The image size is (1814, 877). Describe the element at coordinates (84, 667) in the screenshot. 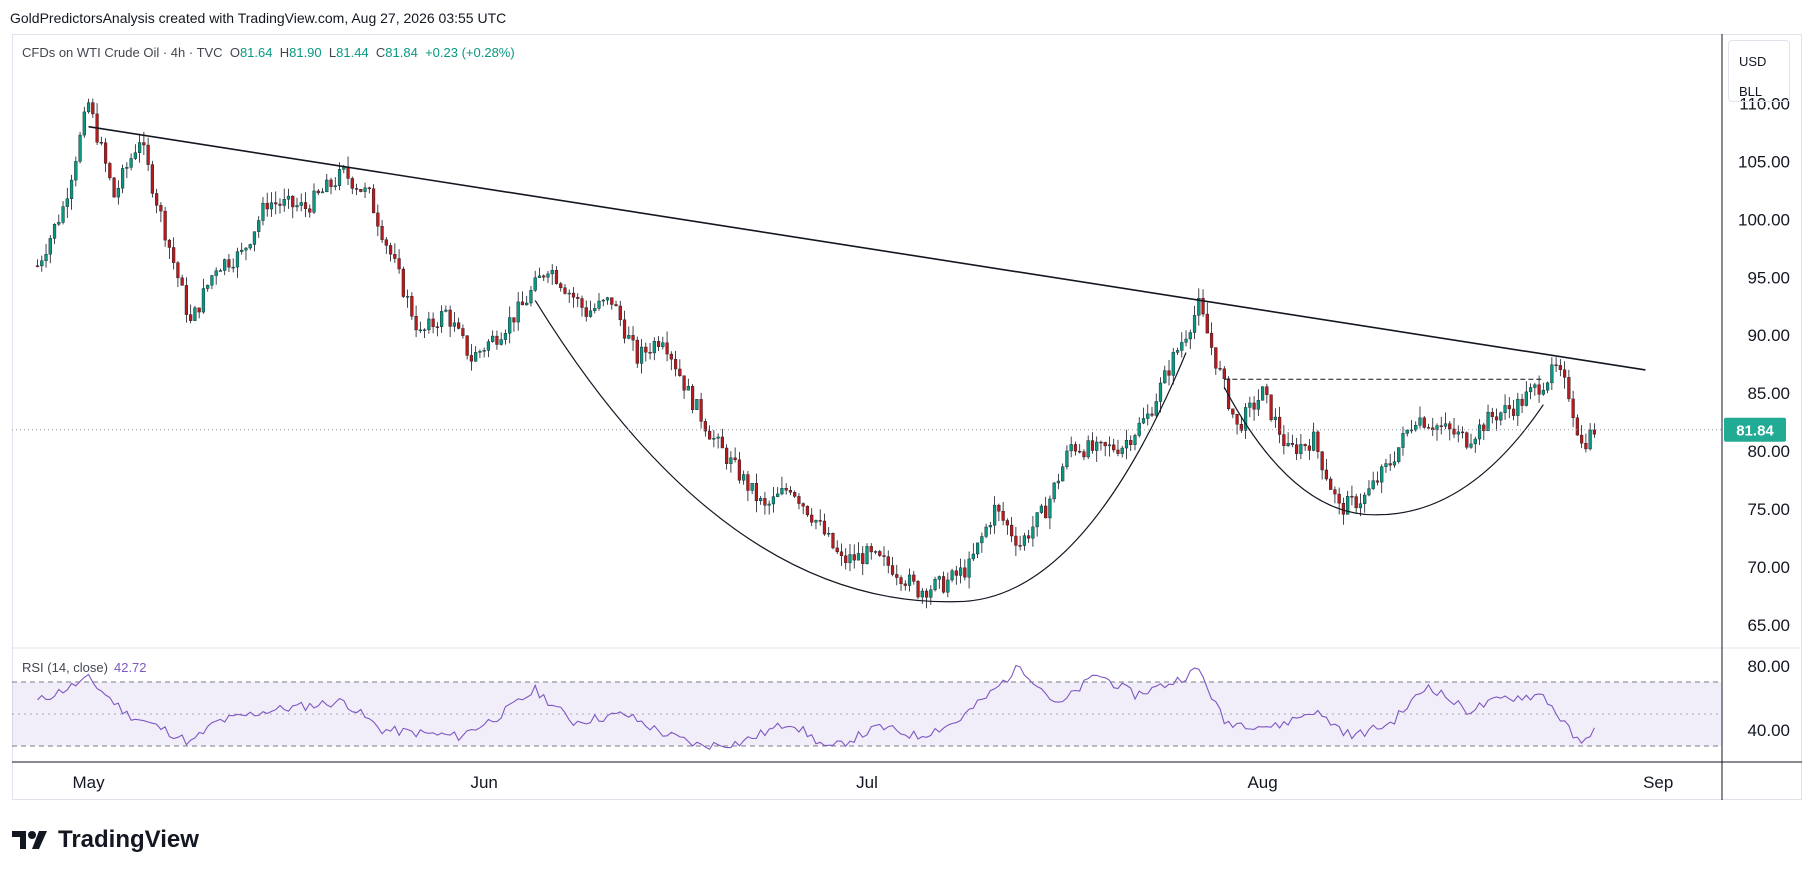

I see `rsi-legend: RSI (14, close) 42.72` at that location.